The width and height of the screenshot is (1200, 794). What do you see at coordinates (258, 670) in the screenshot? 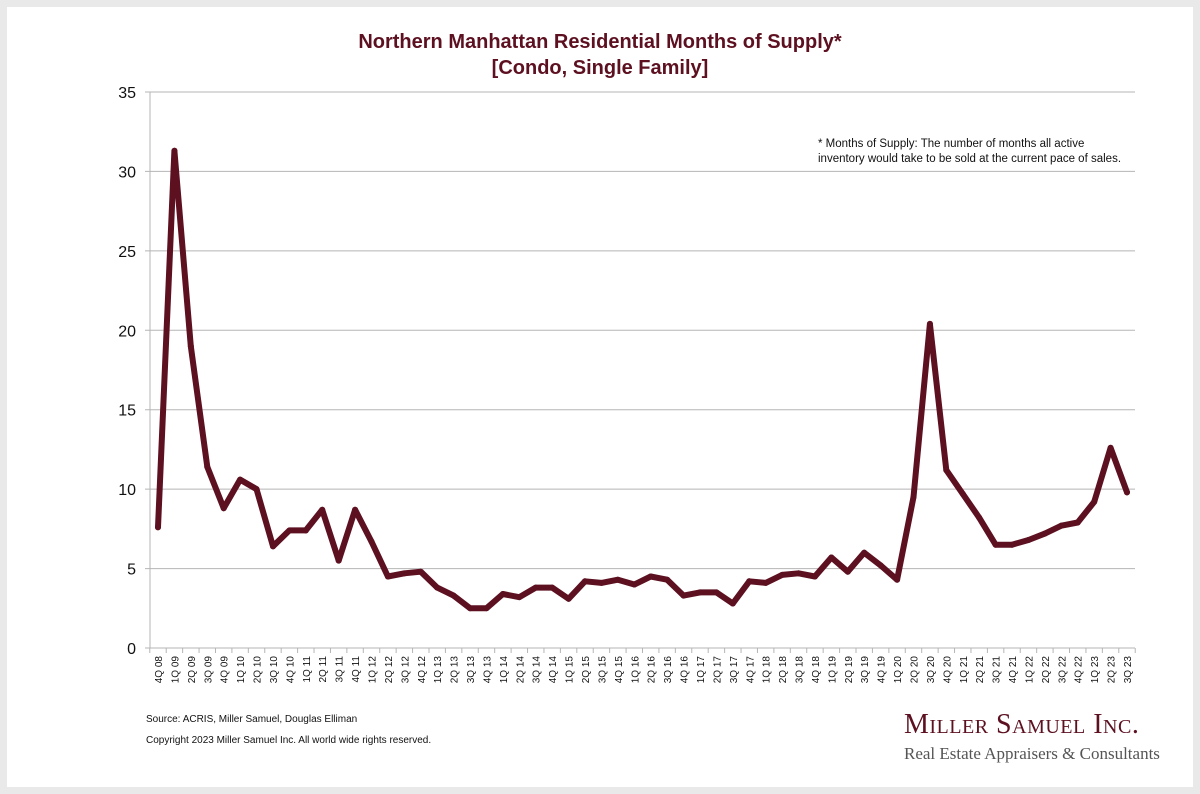
I see `x-tick-label: 2Q 10` at bounding box center [258, 670].